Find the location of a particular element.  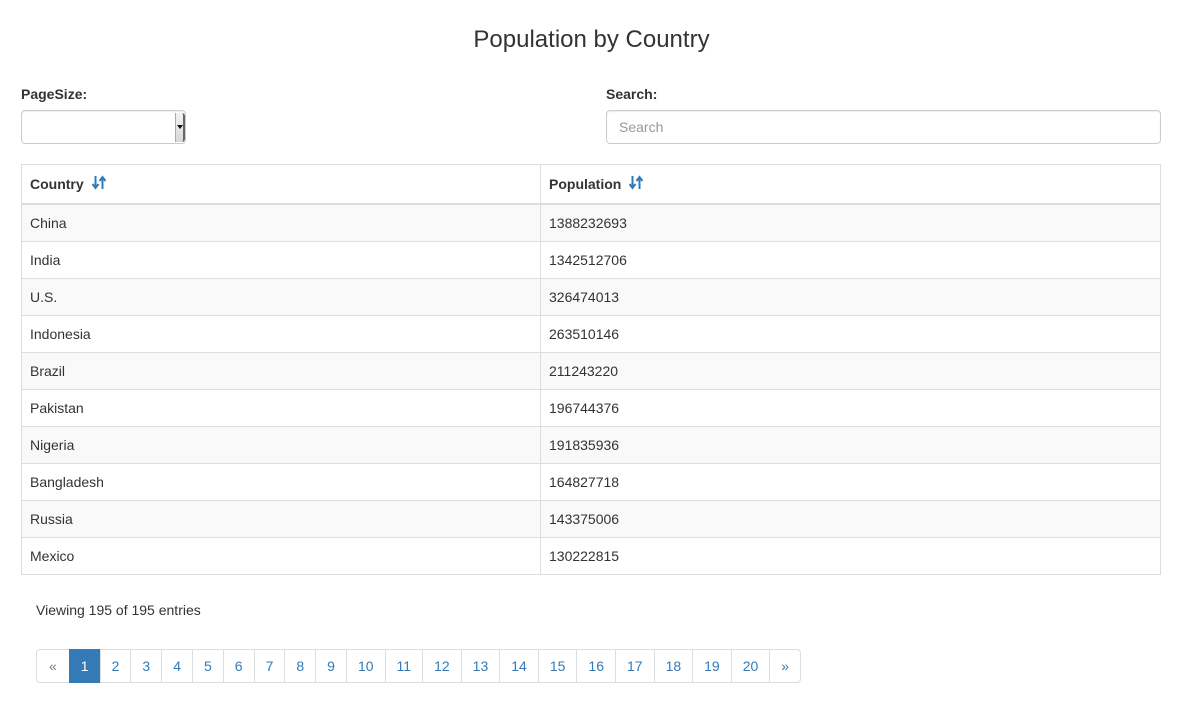

table-row: India 1342512706 is located at coordinates (591, 260).